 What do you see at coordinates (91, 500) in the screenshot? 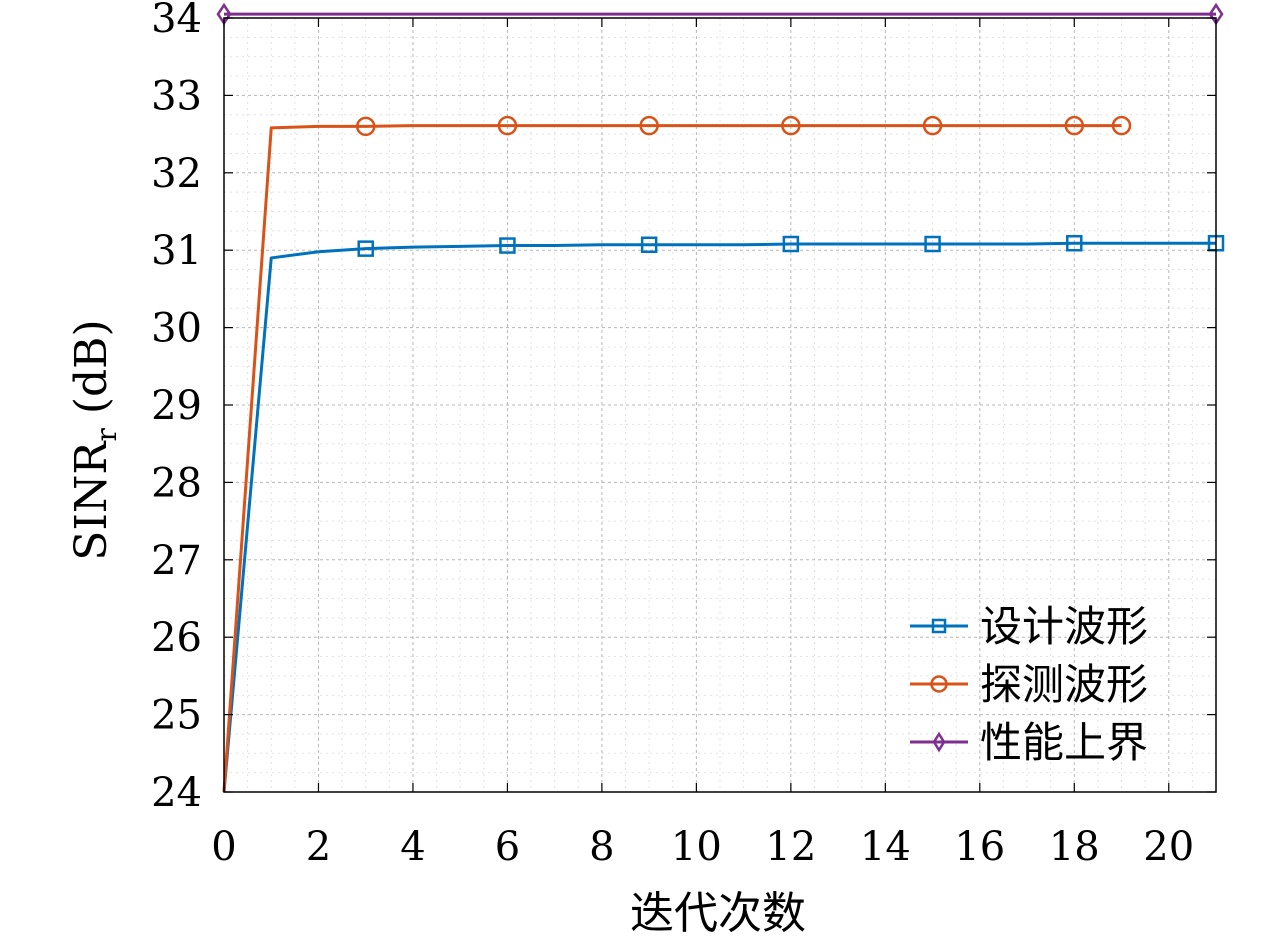
I see `y-axis-title-main: SINR` at bounding box center [91, 500].